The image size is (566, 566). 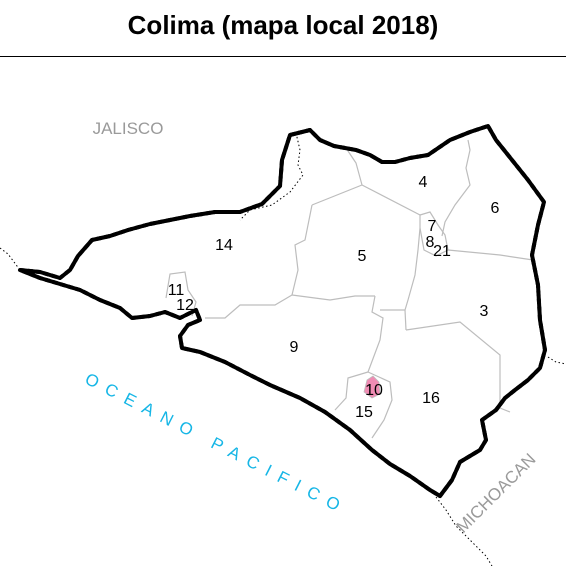 I want to click on district-label-15: 15, so click(x=364, y=412).